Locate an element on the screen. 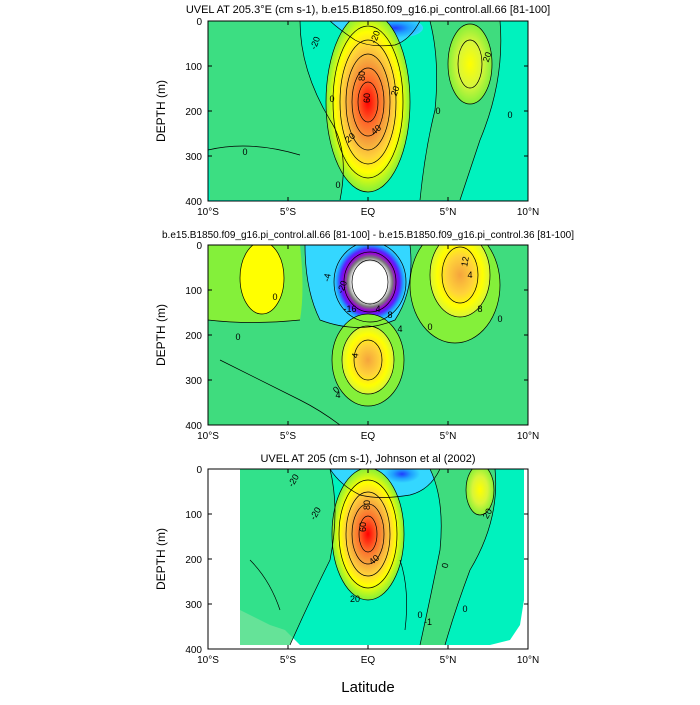  panel-2-contours is located at coordinates (354, 335).